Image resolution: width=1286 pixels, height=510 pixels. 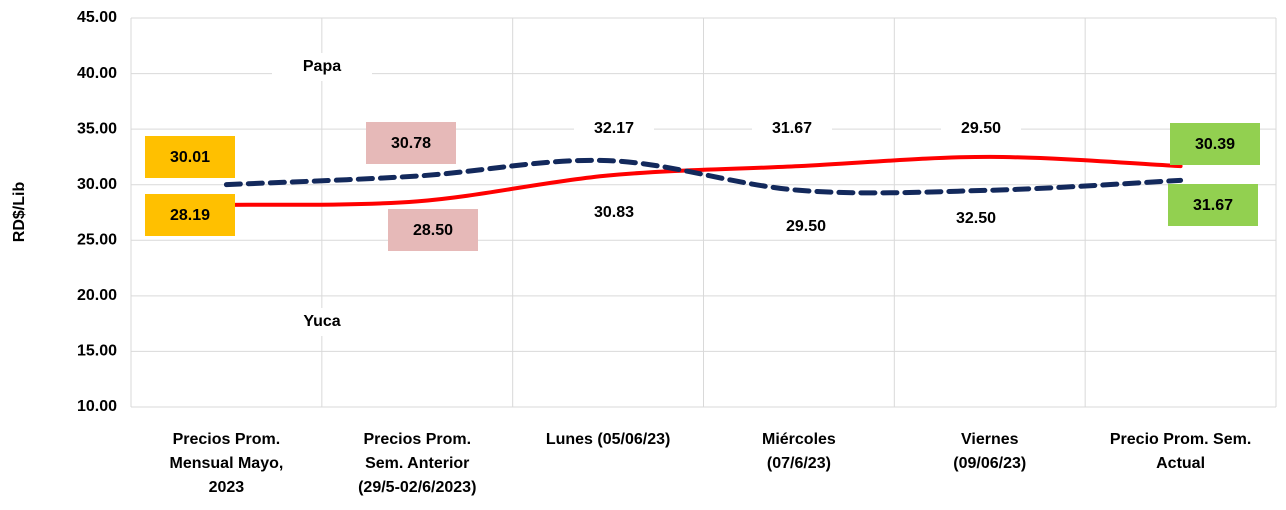 I want to click on y-axis-label: RD$/Lib, so click(x=19, y=212).